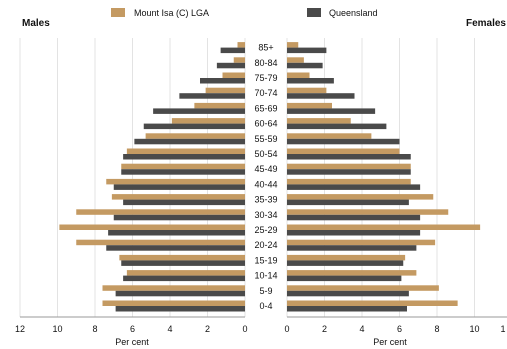 This screenshot has width=507, height=349. Describe the element at coordinates (265, 200) in the screenshot. I see `age-group-label: 35-39` at that location.